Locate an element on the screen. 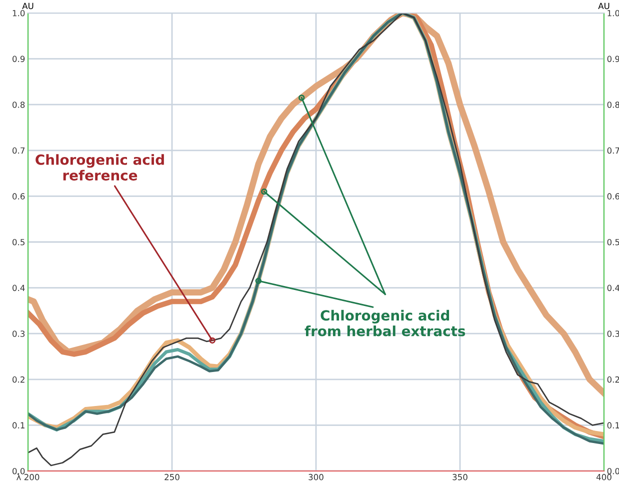 The width and height of the screenshot is (619, 484). y2-tick-label: 0.7 is located at coordinates (613, 150).